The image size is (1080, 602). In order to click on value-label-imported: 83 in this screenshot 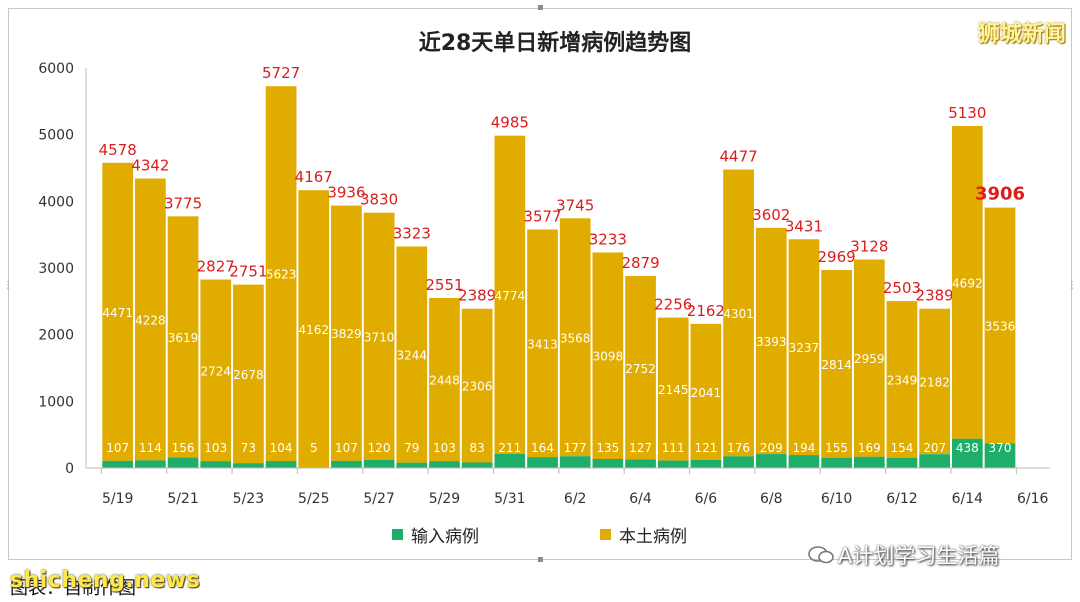, I will do `click(477, 448)`.